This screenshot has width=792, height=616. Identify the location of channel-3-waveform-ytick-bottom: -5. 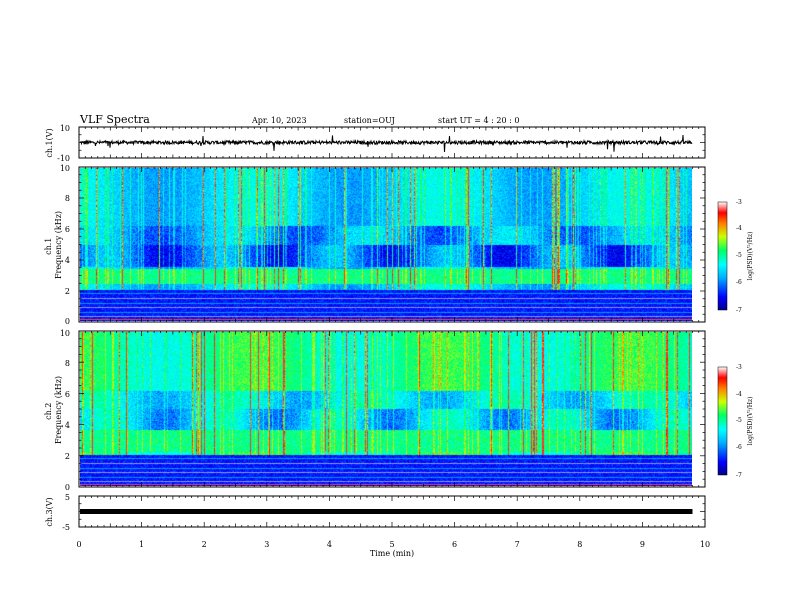
(66, 527).